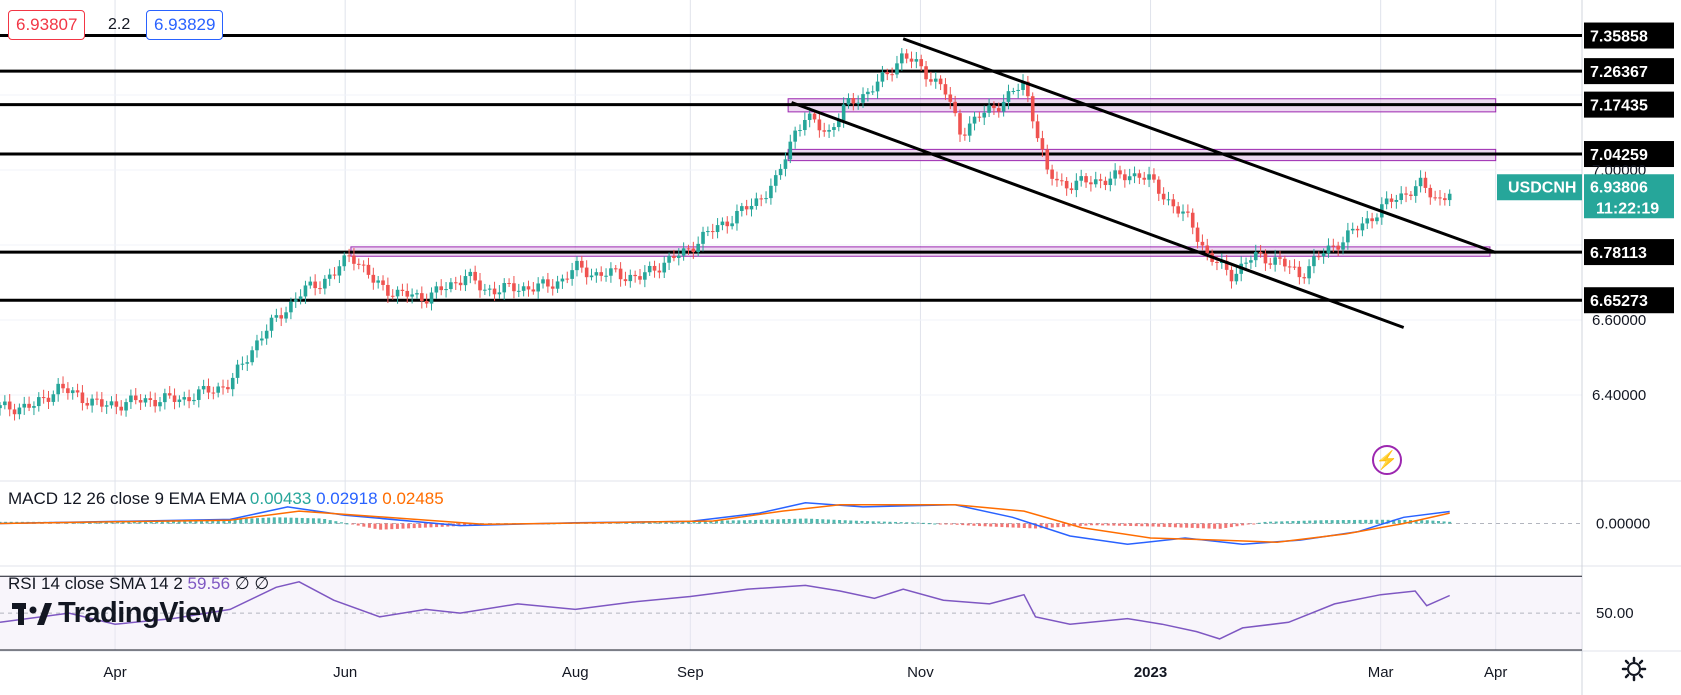 The height and width of the screenshot is (695, 1681). Describe the element at coordinates (1381, 672) in the screenshot. I see `x-tick-label: Mar` at that location.